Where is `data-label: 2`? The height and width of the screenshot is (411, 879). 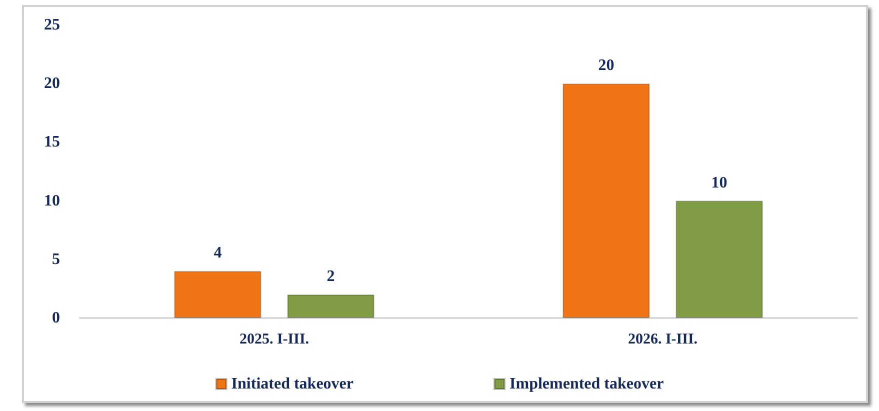 data-label: 2 is located at coordinates (330, 277).